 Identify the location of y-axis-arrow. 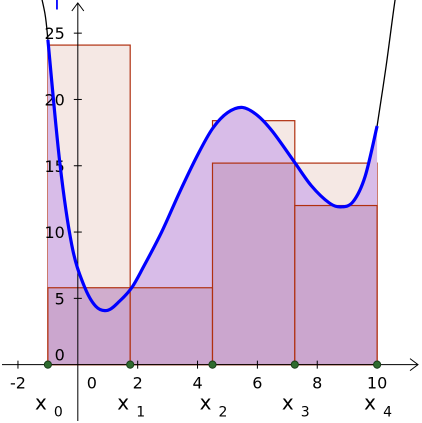
(78, 7).